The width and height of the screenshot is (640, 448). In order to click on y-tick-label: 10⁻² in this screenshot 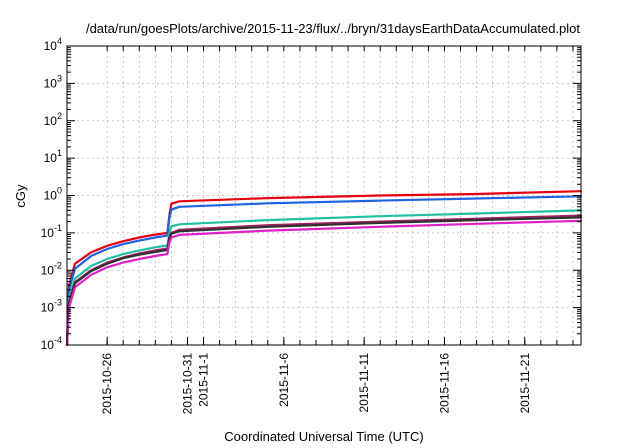, I will do `click(51, 268)`.